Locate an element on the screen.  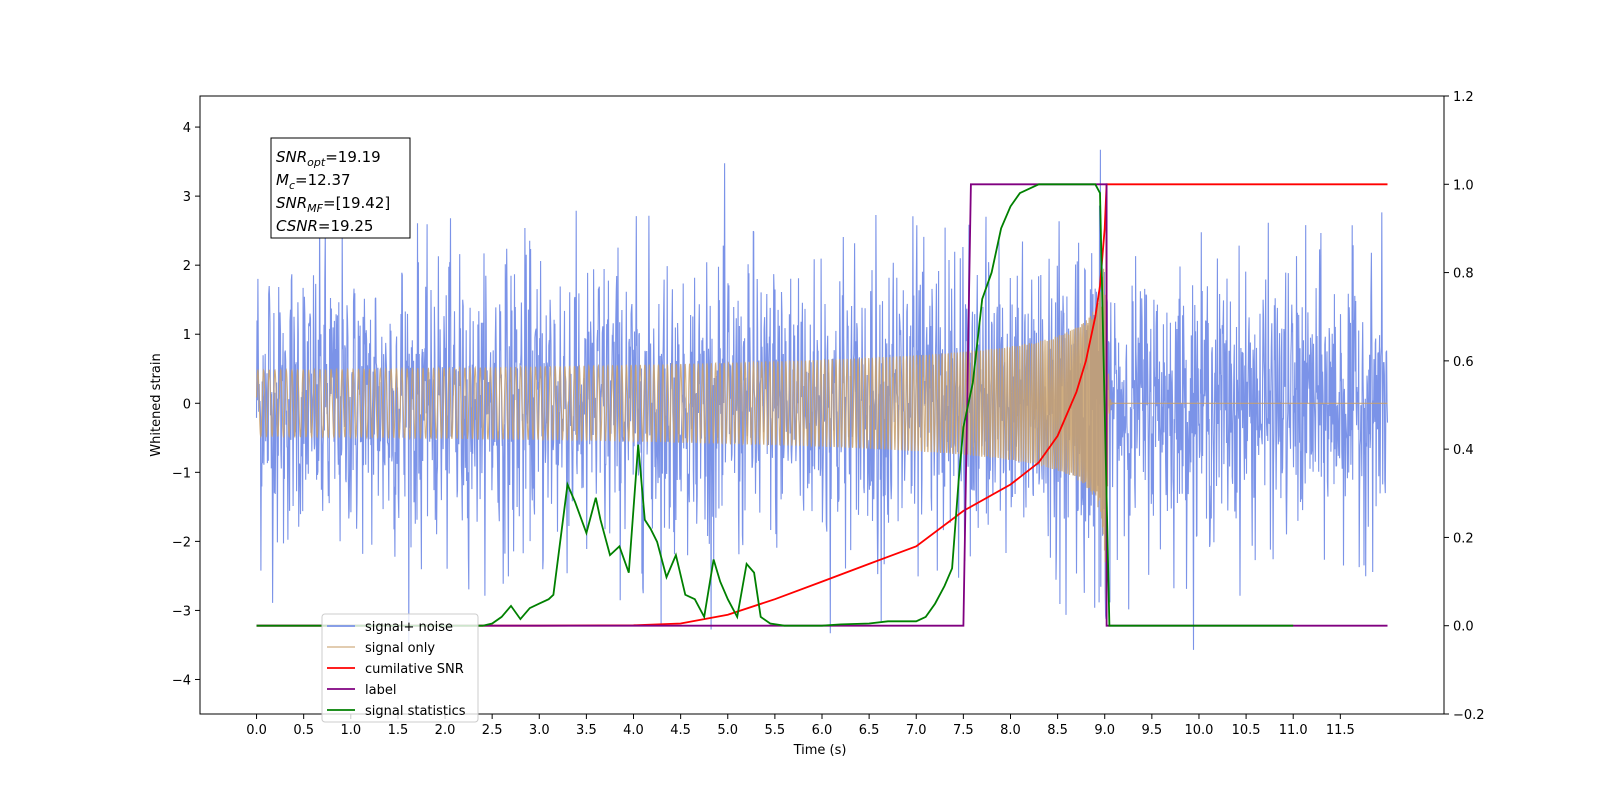
legend-label: signal+ noise is located at coordinates (409, 627).